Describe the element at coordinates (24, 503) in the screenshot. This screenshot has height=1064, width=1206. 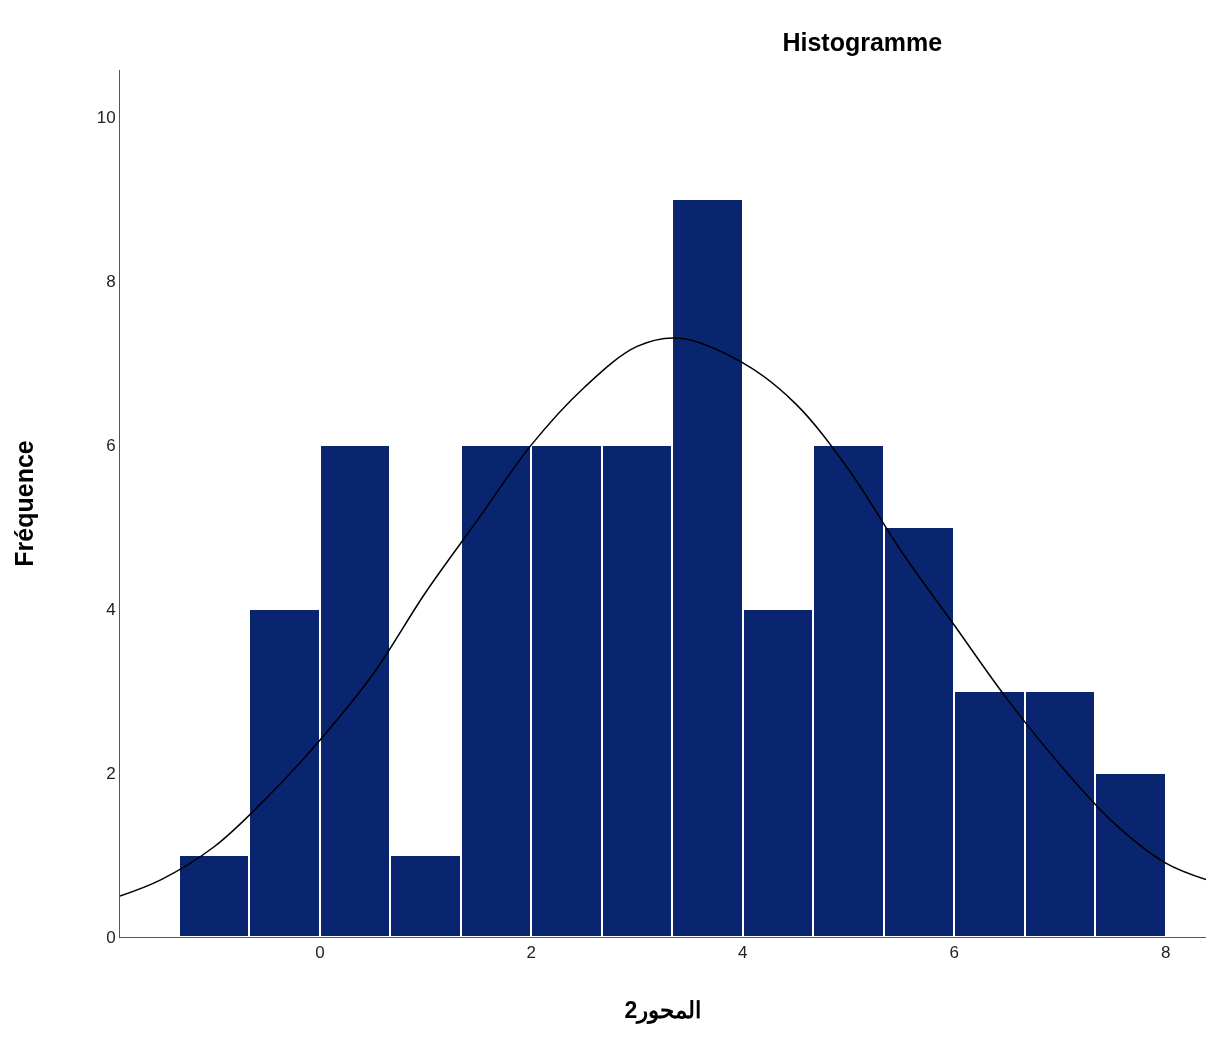
I see `y-axis-title: Fréquence` at that location.